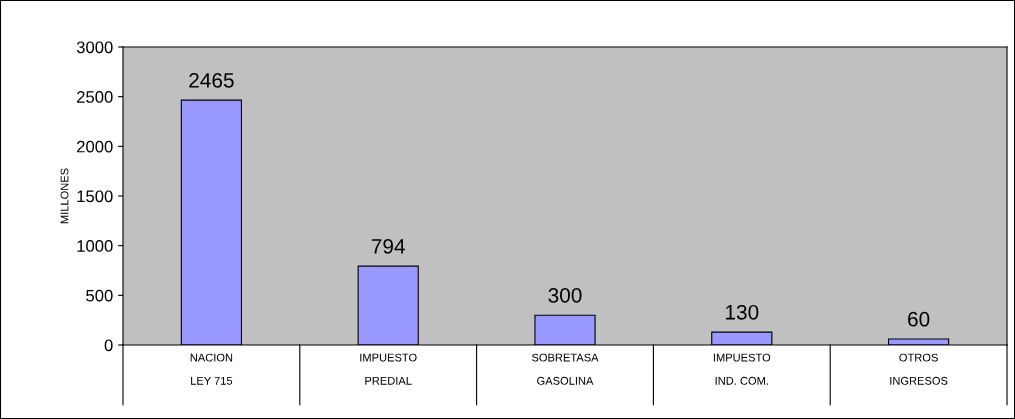  What do you see at coordinates (95, 246) in the screenshot?
I see `y-tick-label: 1000` at bounding box center [95, 246].